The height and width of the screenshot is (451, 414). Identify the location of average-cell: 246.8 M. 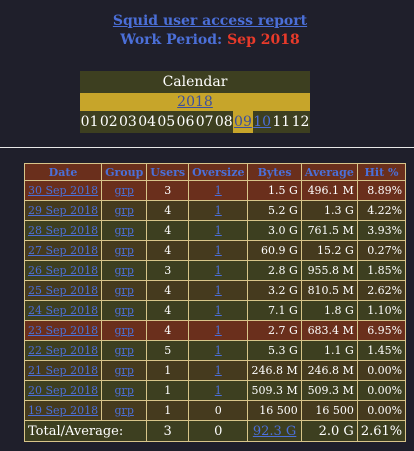
(329, 370).